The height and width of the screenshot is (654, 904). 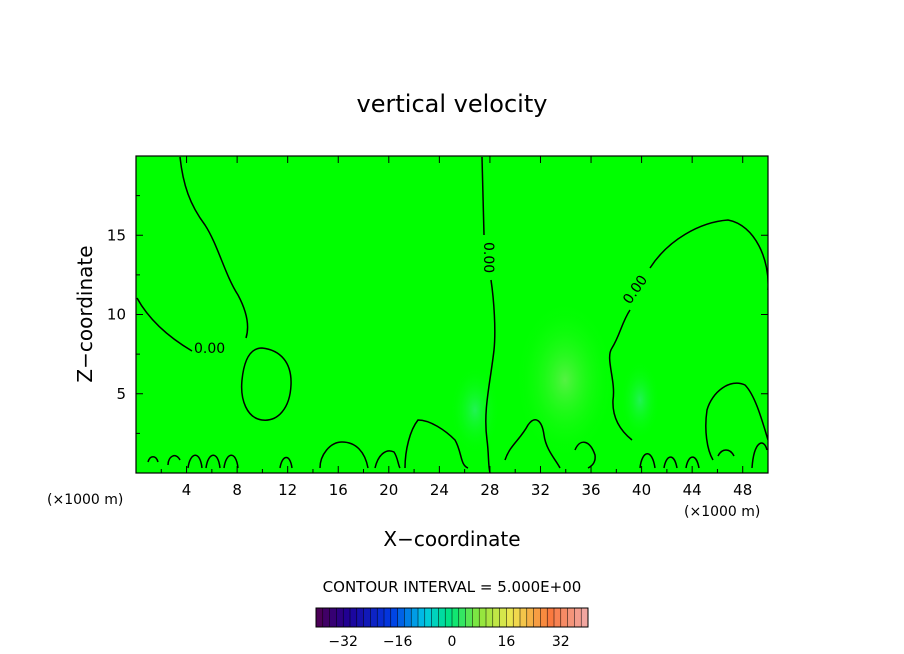 What do you see at coordinates (561, 642) in the screenshot?
I see `colorbar-tick-label: 32` at bounding box center [561, 642].